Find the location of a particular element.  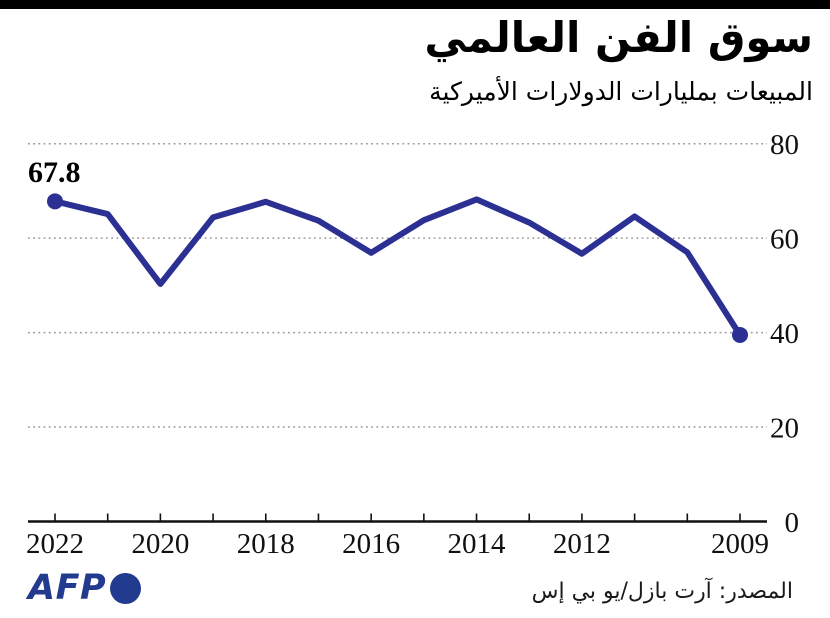

afp-logo-text: AFP is located at coordinates (67, 588).